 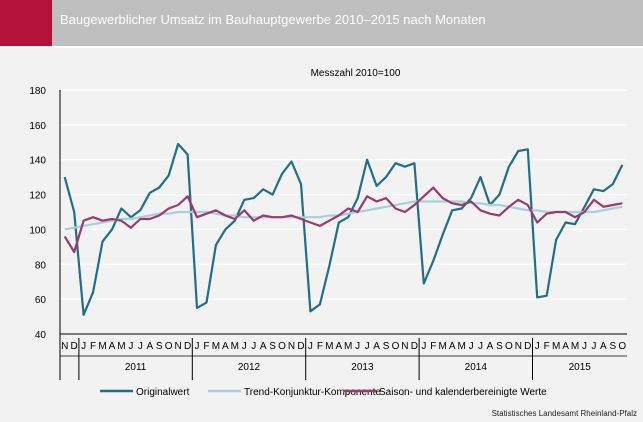 What do you see at coordinates (312, 392) in the screenshot?
I see `legend-label: Trend-Konjunktur-Komponente` at bounding box center [312, 392].